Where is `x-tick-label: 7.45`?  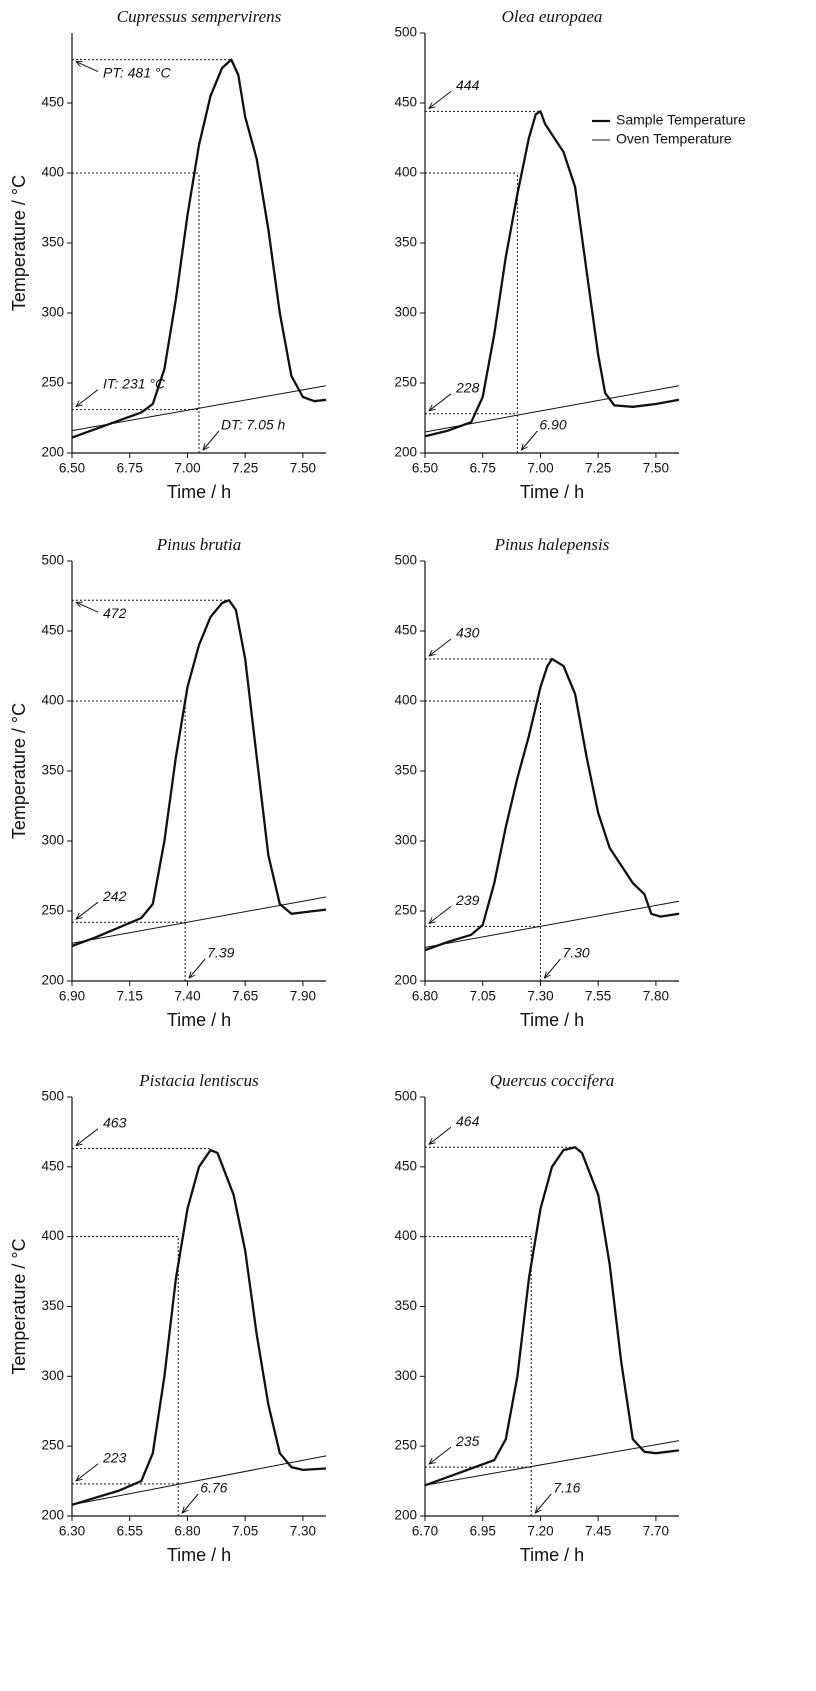 x-tick-label: 7.45 is located at coordinates (598, 1531).